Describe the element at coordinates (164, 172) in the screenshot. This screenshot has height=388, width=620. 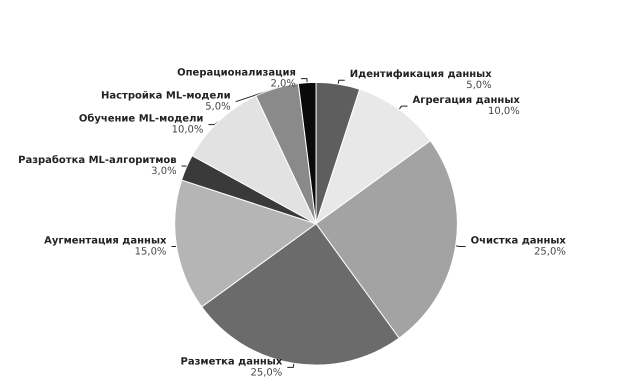
I see `data-label: 3,0%` at that location.